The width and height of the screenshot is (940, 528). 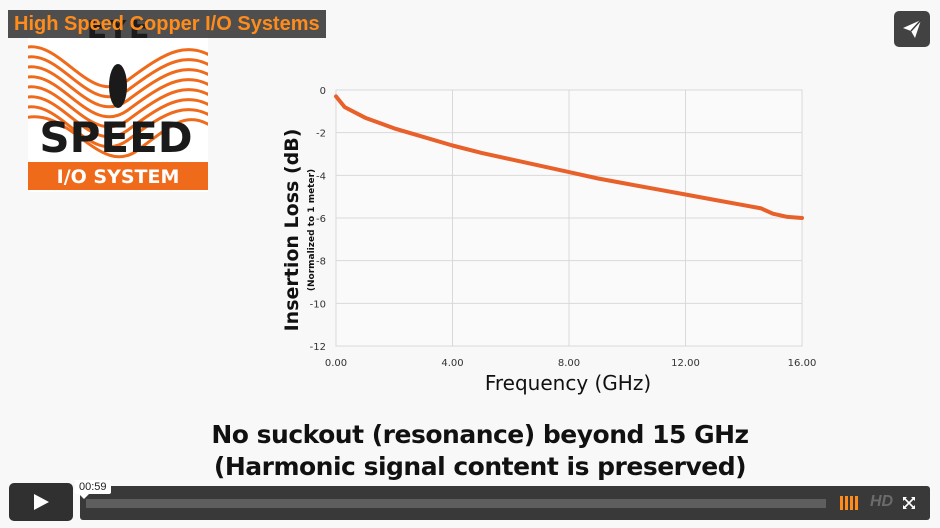 What do you see at coordinates (323, 91) in the screenshot?
I see `y-tick-label: 0` at bounding box center [323, 91].